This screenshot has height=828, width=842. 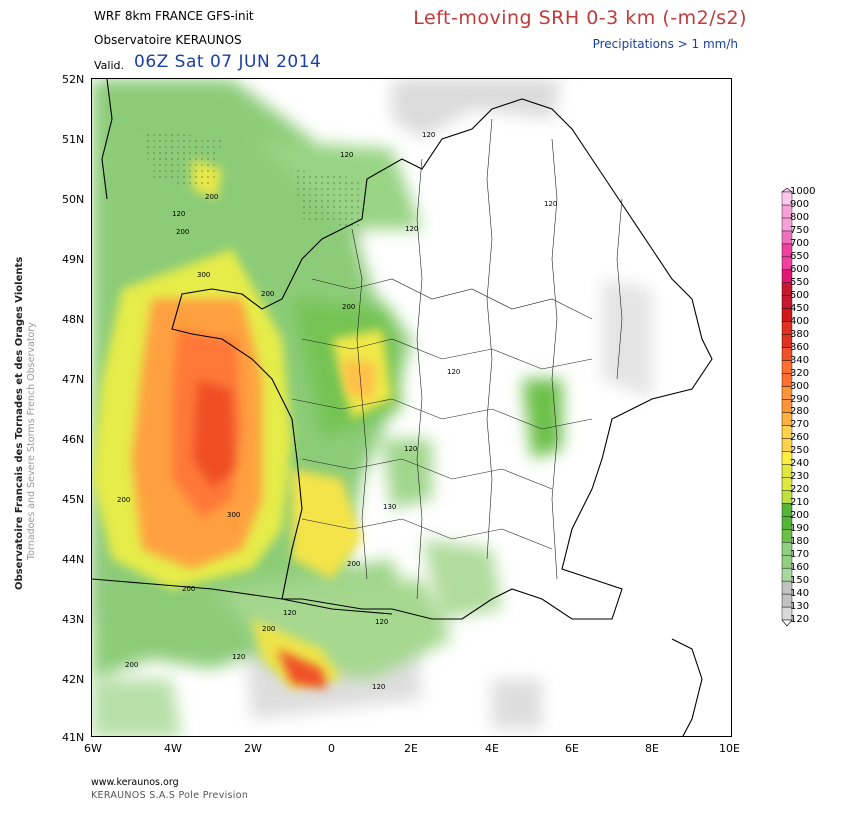 I want to click on legend-label: 380, so click(x=800, y=334).